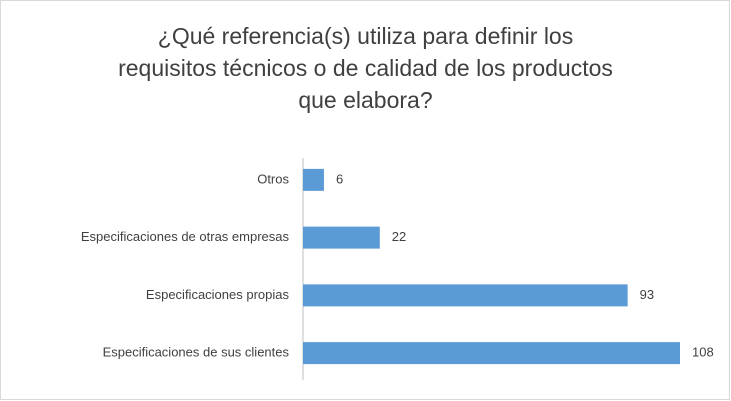  Describe the element at coordinates (273, 178) in the screenshot. I see `y-tick-label: Otros` at that location.